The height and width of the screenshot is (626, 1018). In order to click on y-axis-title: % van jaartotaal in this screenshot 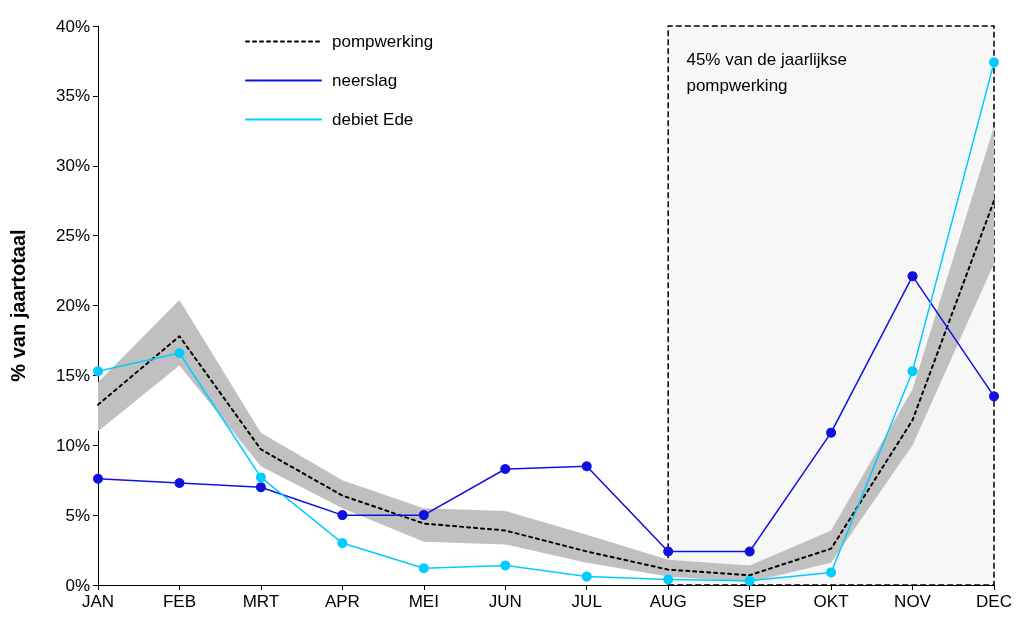, I will do `click(18, 305)`.